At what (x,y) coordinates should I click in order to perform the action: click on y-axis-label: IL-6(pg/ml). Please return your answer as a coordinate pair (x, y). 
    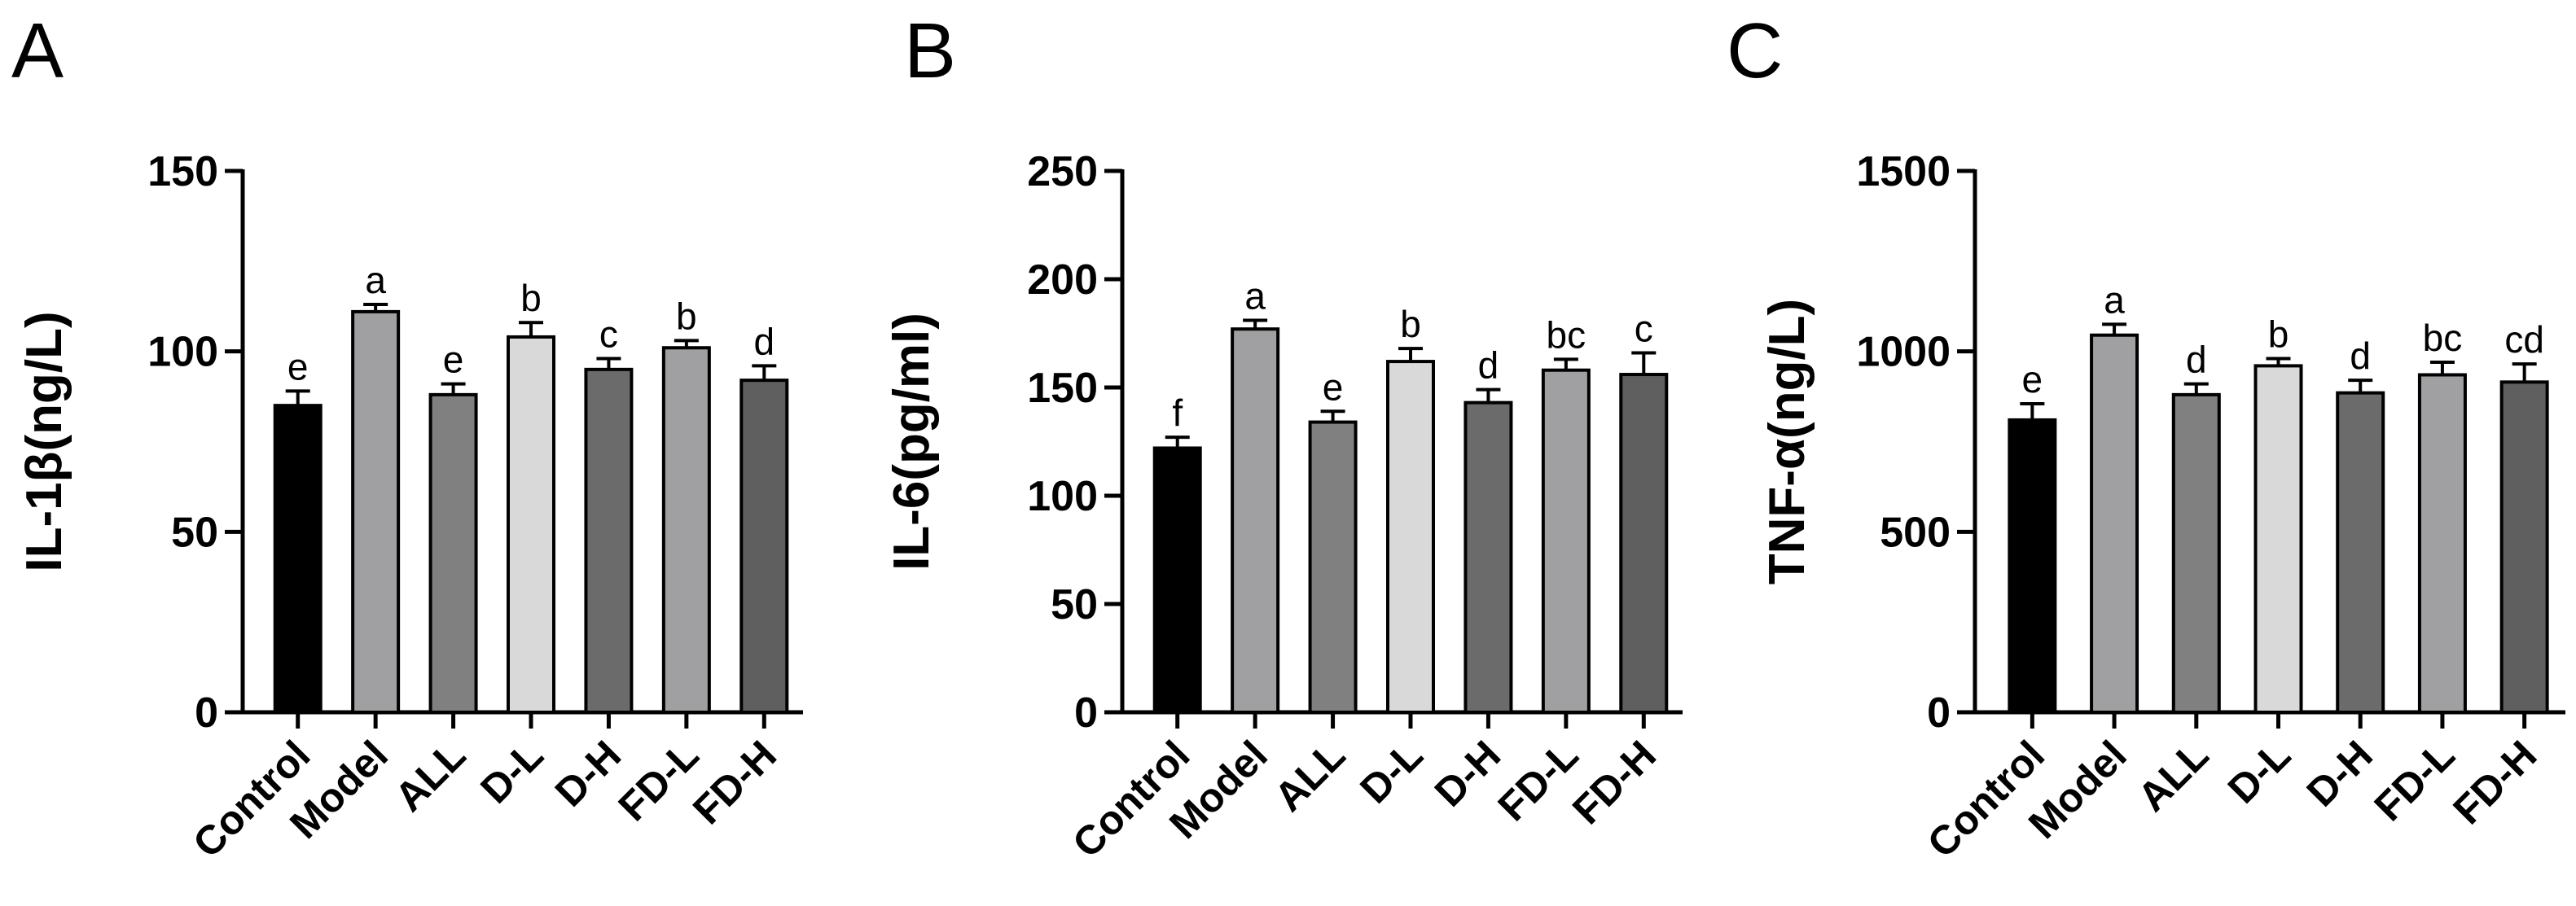
    Looking at the image, I should click on (912, 442).